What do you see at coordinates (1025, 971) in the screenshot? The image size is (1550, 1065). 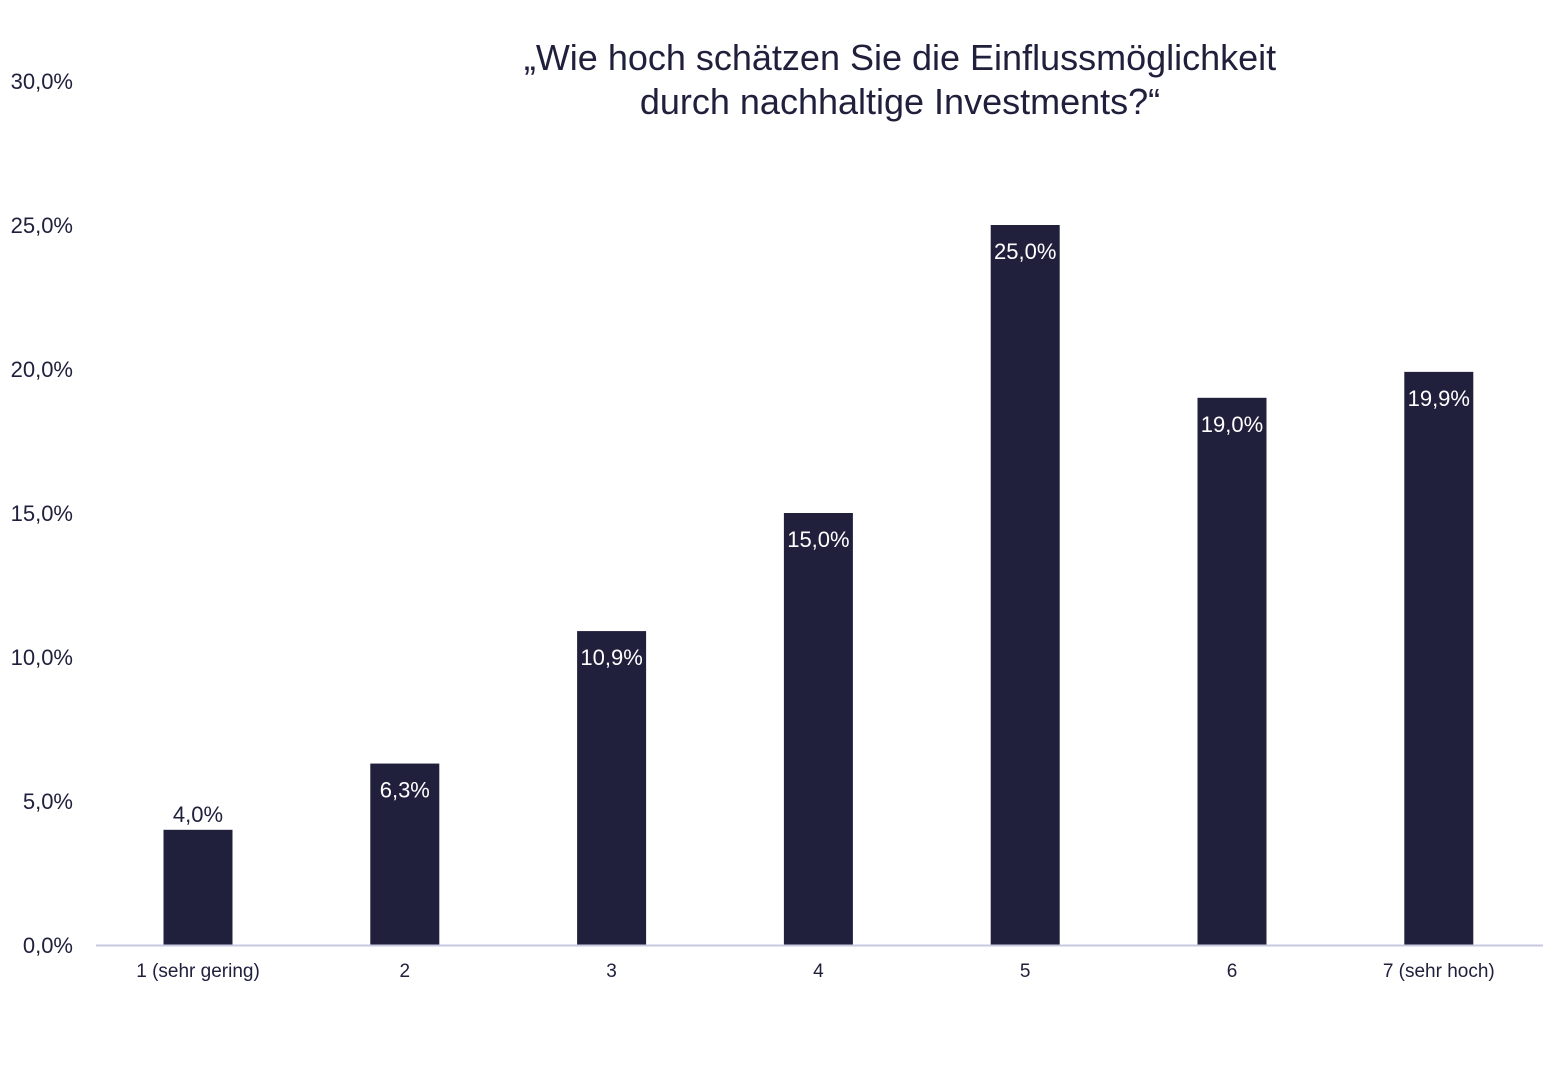 I see `x-tick-label: 5` at bounding box center [1025, 971].